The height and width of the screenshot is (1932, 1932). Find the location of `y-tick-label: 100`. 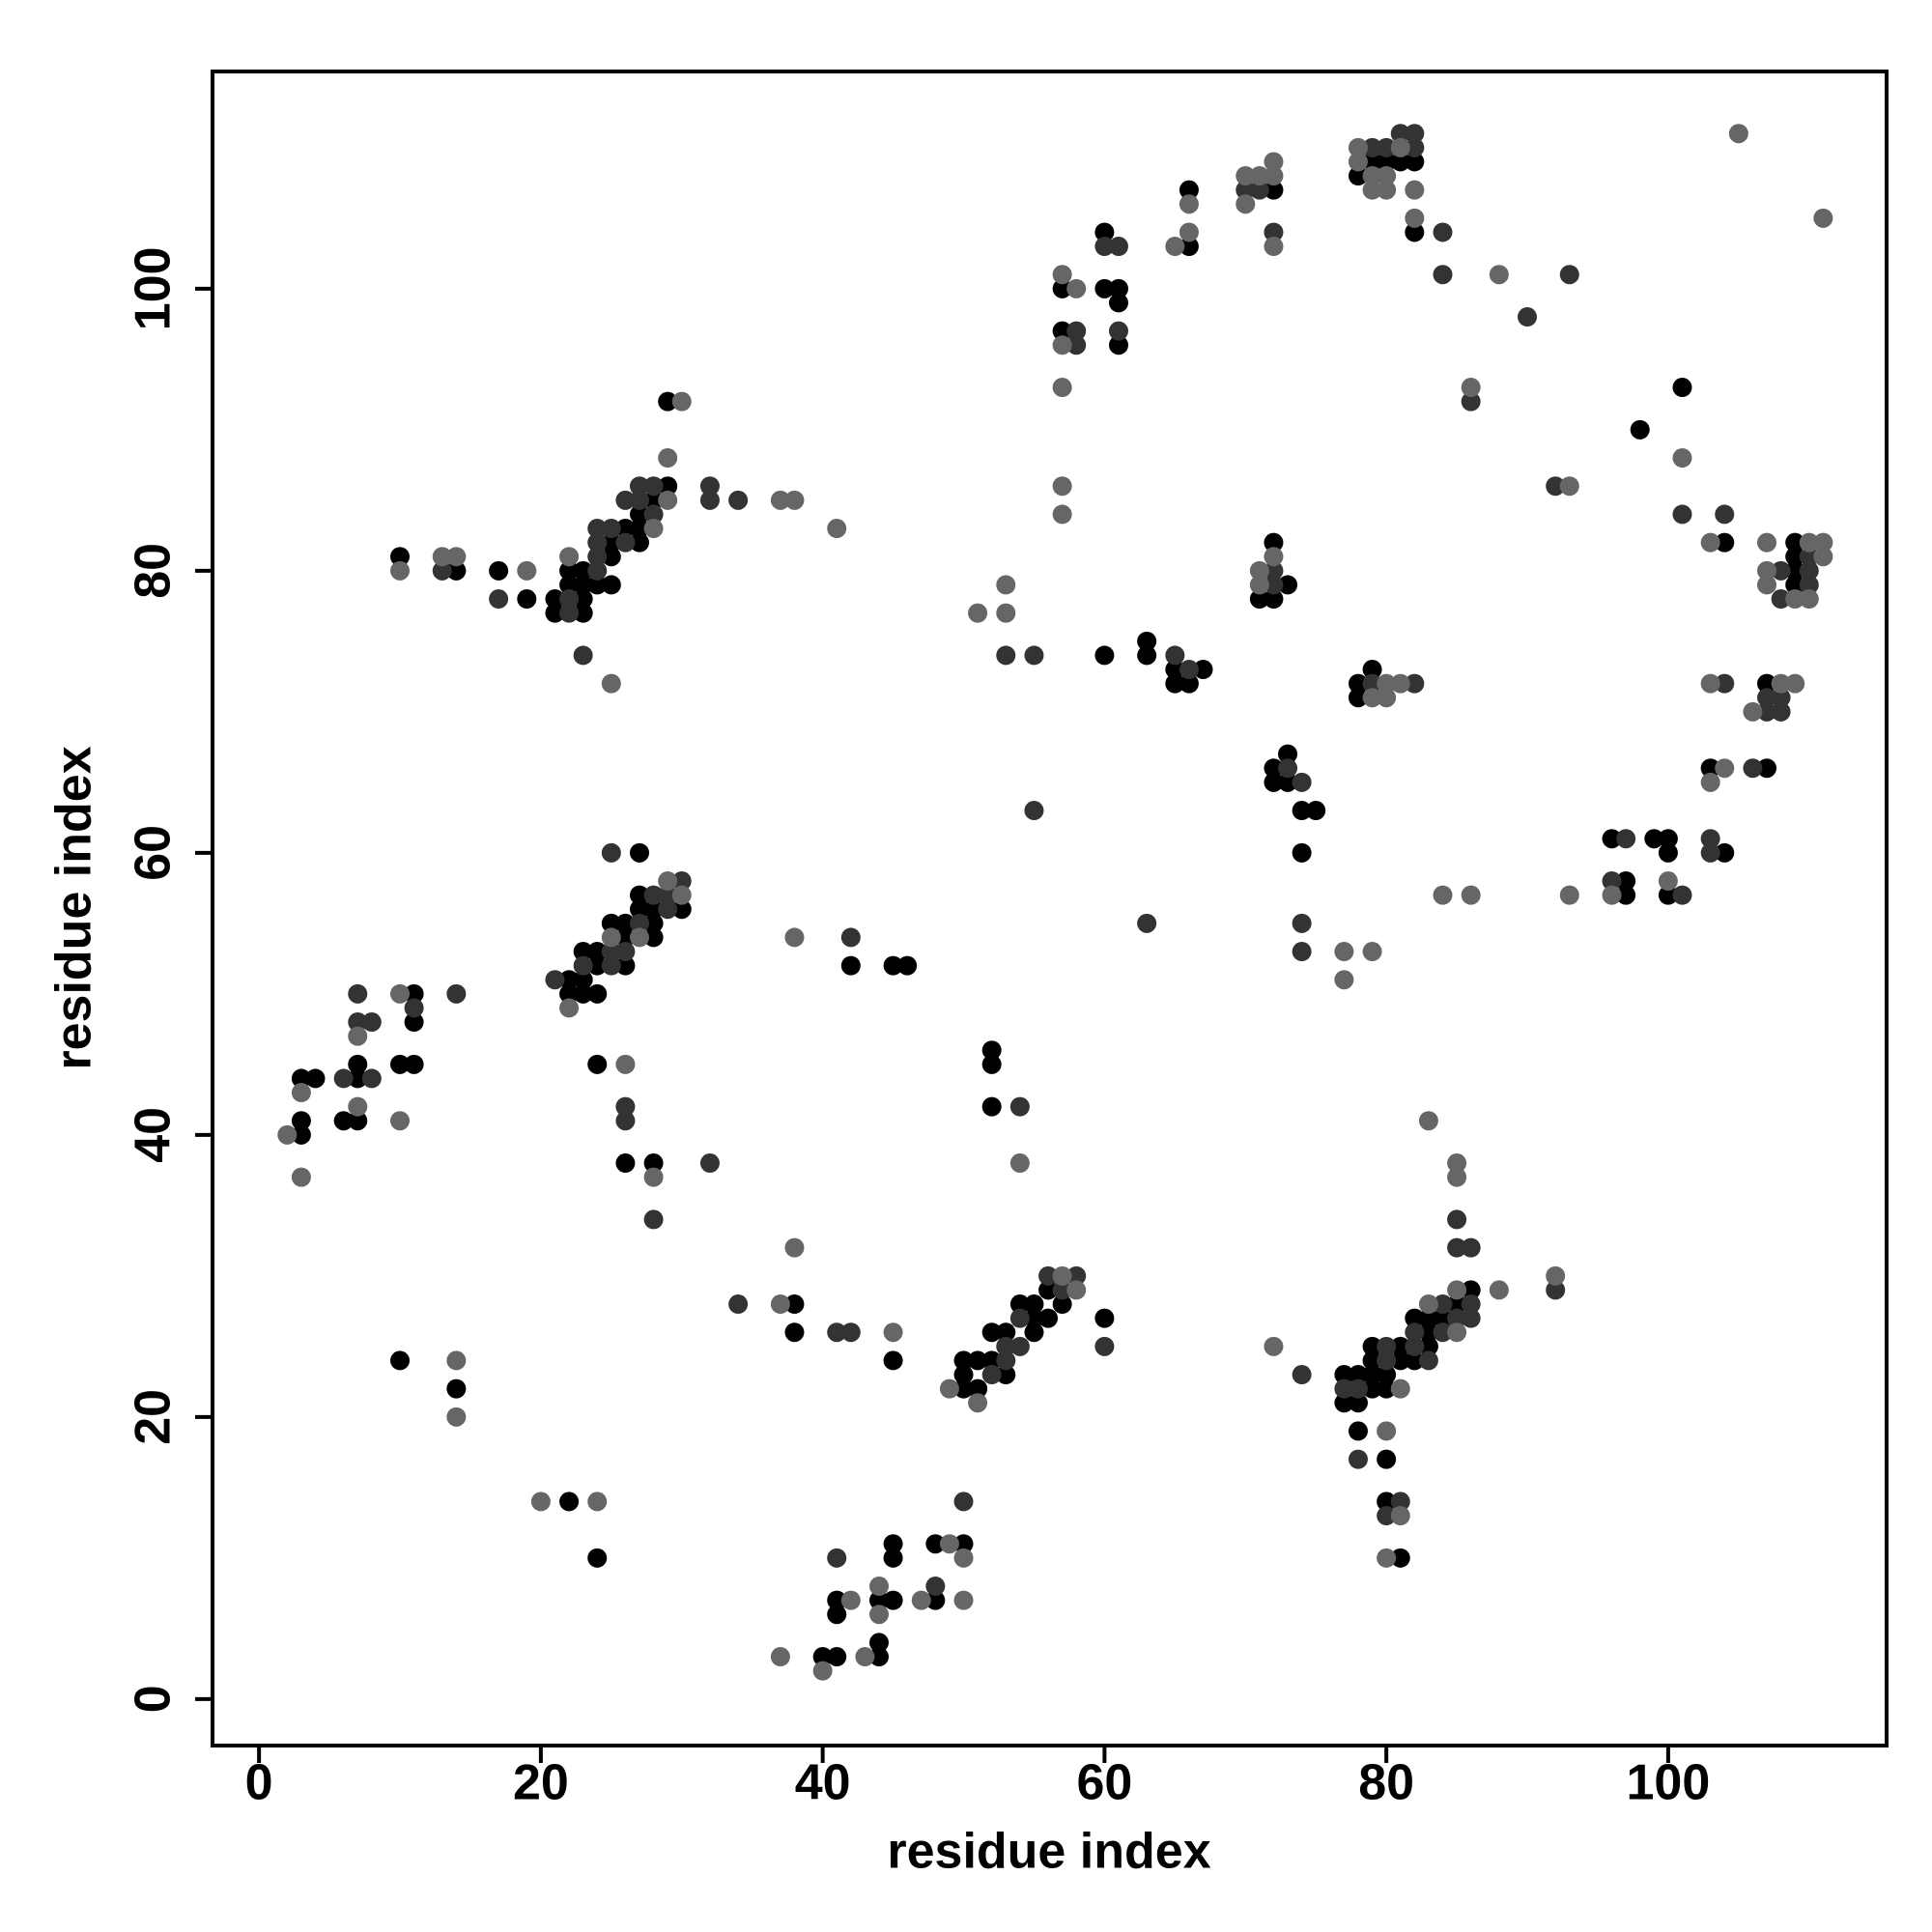

y-tick-label: 100 is located at coordinates (154, 288).